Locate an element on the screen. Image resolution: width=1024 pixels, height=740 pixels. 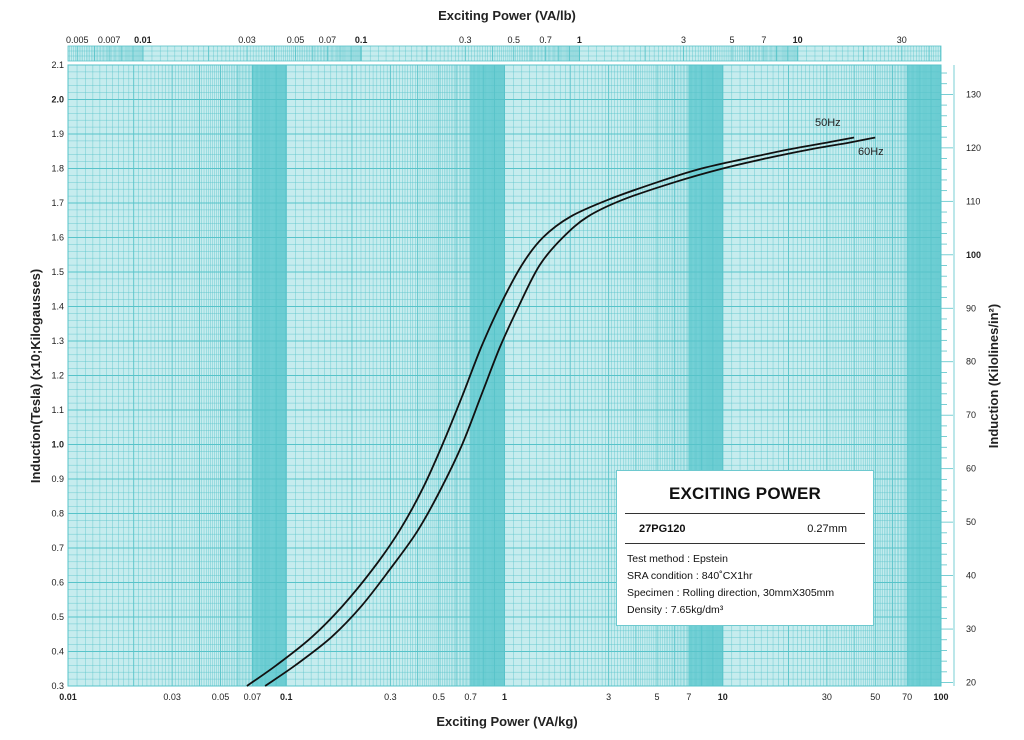
right-tick-label: 40 is located at coordinates (971, 576).